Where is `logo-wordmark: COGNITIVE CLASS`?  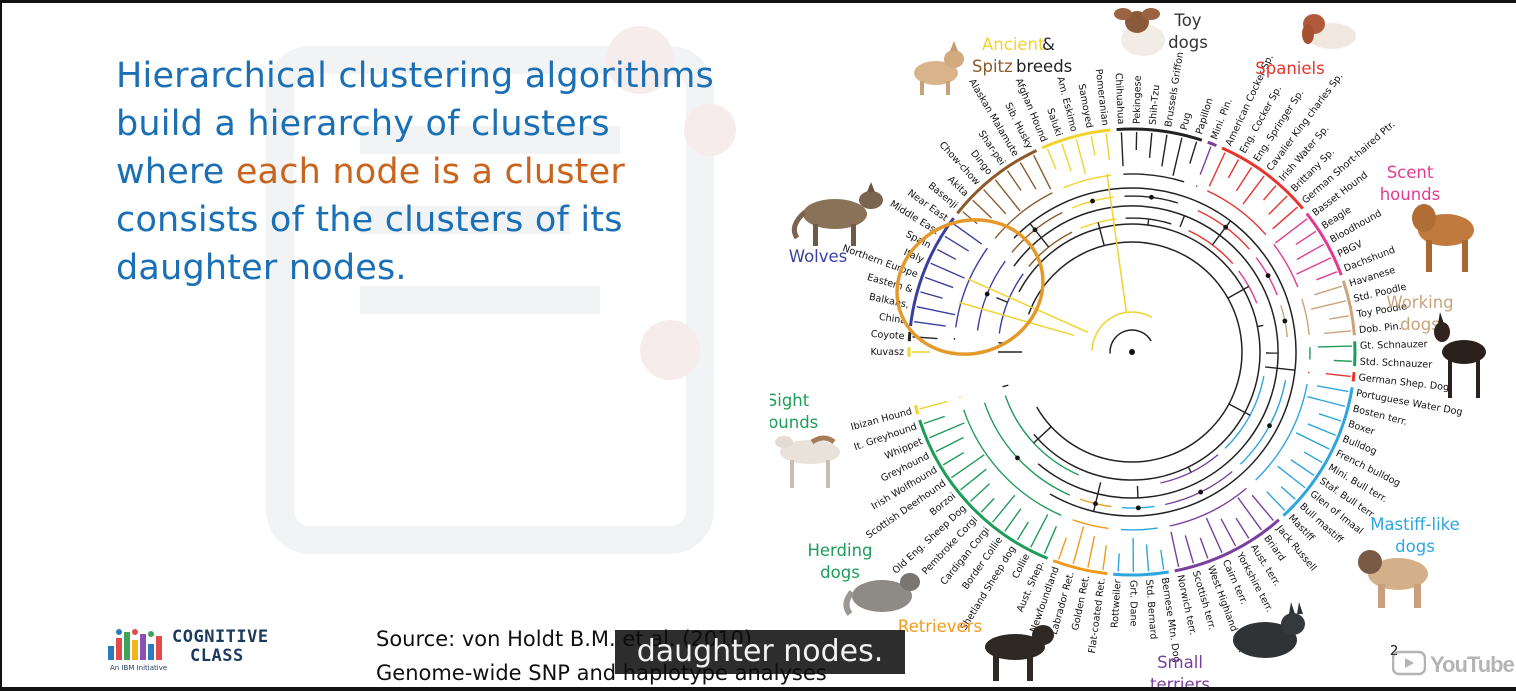
logo-wordmark: COGNITIVE CLASS is located at coordinates (220, 647).